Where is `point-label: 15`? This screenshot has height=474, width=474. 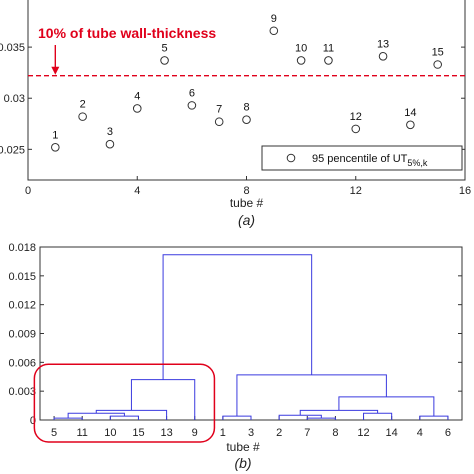
point-label: 15 is located at coordinates (438, 52).